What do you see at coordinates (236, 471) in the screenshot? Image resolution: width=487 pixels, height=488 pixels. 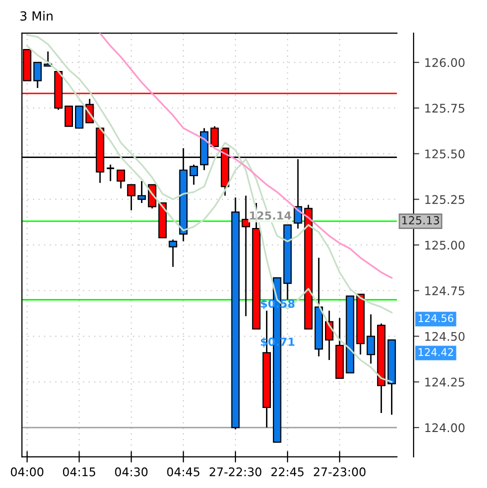 I see `x-tick-label: 27-22:30` at bounding box center [236, 471].